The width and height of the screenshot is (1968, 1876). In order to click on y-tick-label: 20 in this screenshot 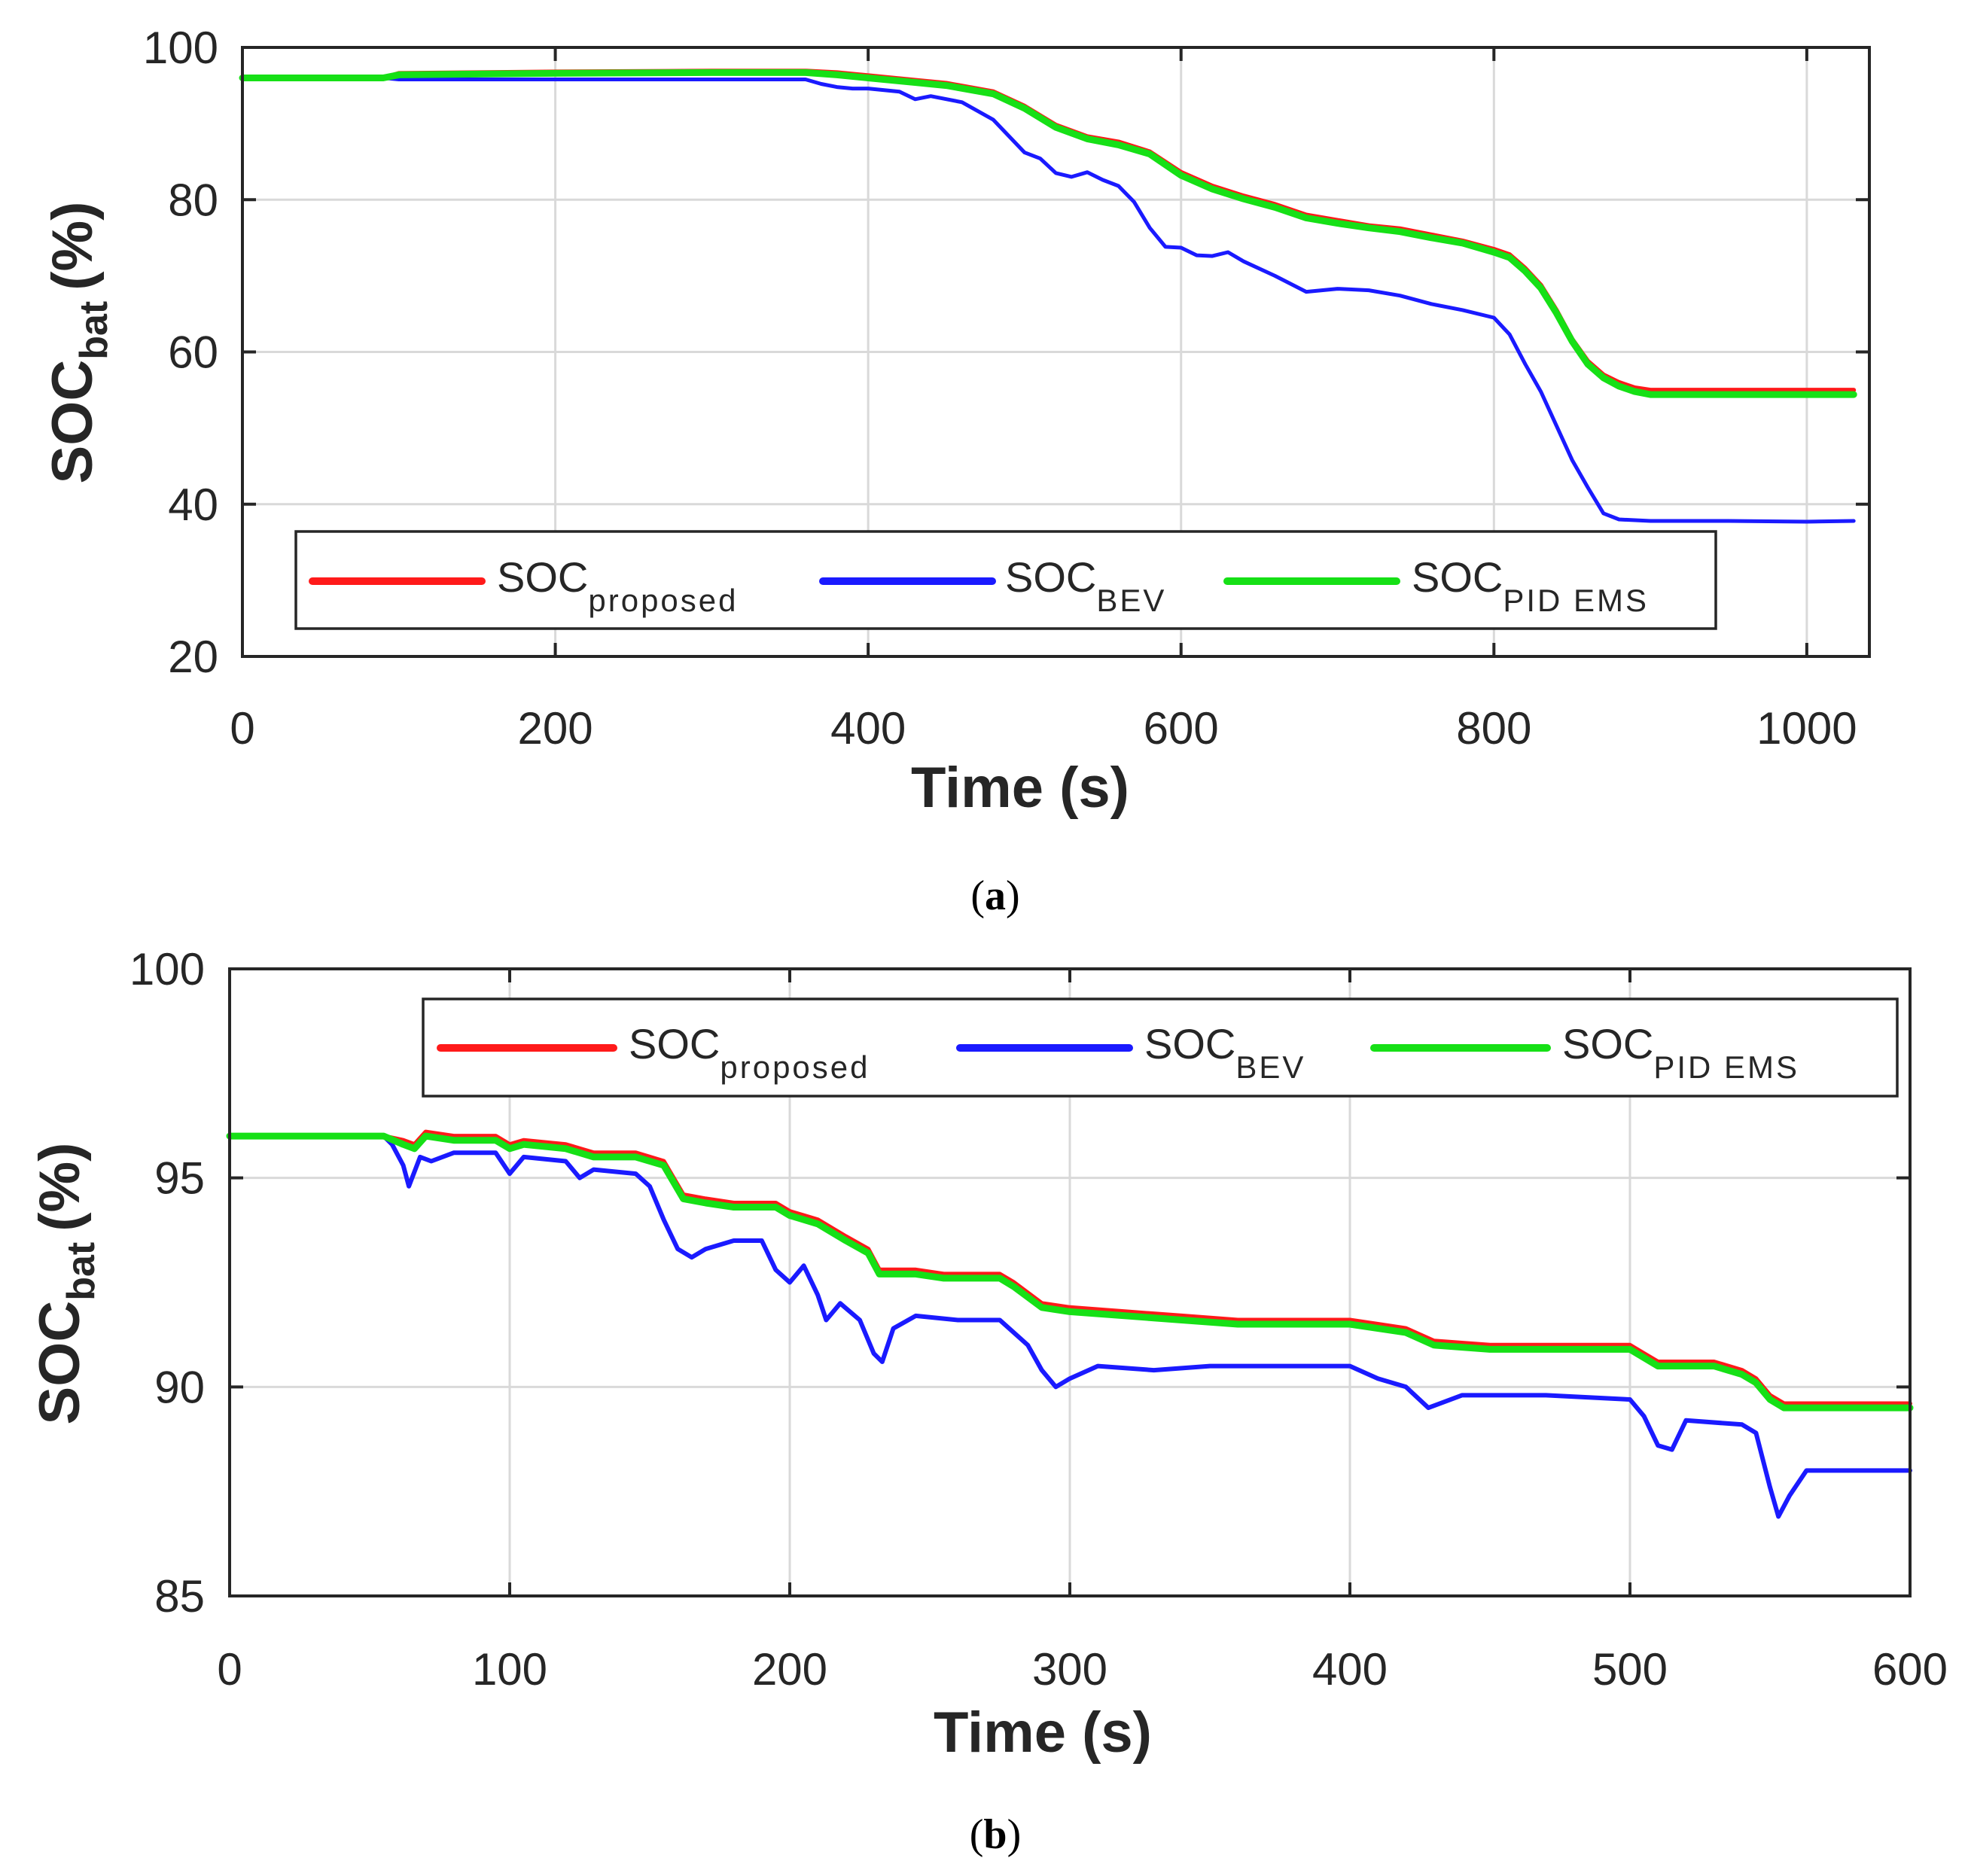, I will do `click(193, 657)`.